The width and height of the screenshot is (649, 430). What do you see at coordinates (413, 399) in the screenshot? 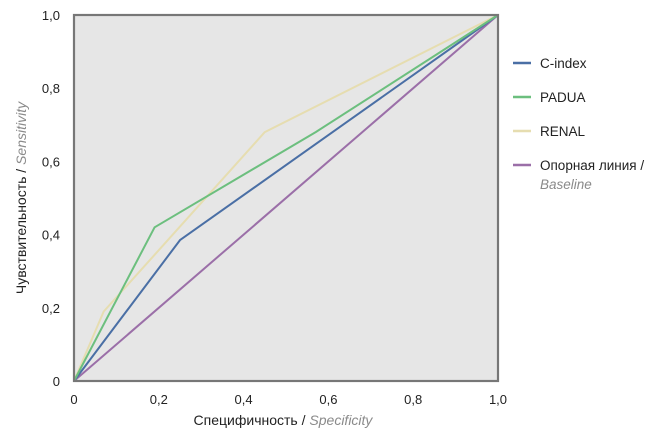
I see `x-tick-label: 0,8` at bounding box center [413, 399].